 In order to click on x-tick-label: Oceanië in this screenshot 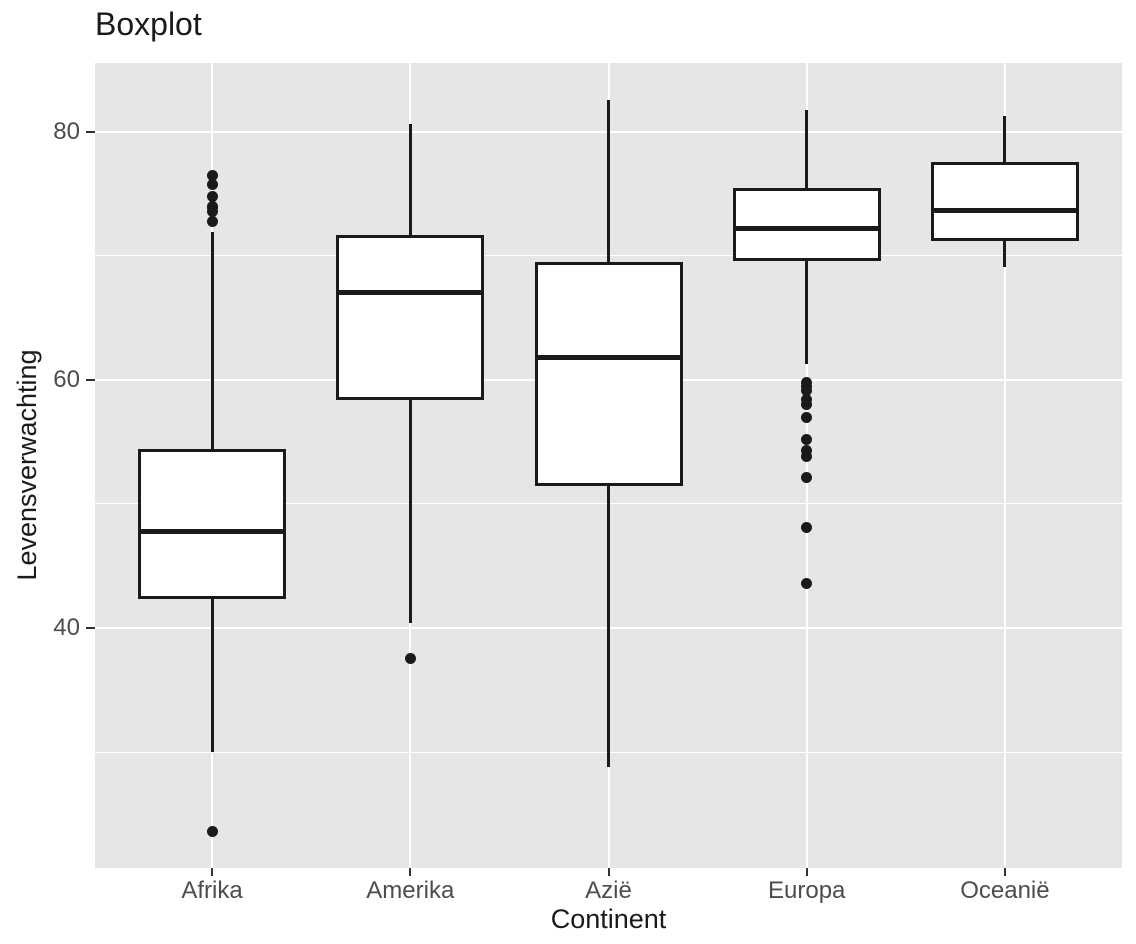, I will do `click(1005, 890)`.